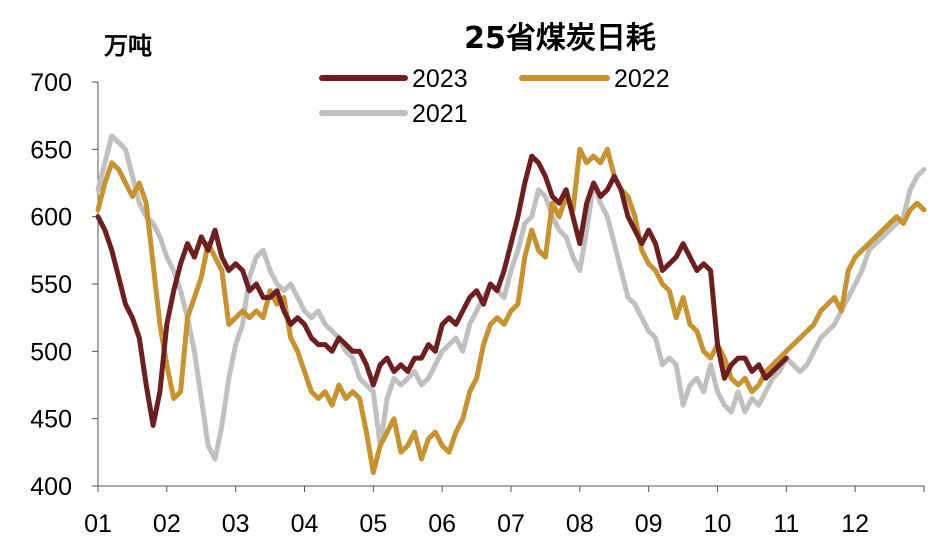 The width and height of the screenshot is (952, 545). I want to click on y-tick-label: 450, so click(51, 420).